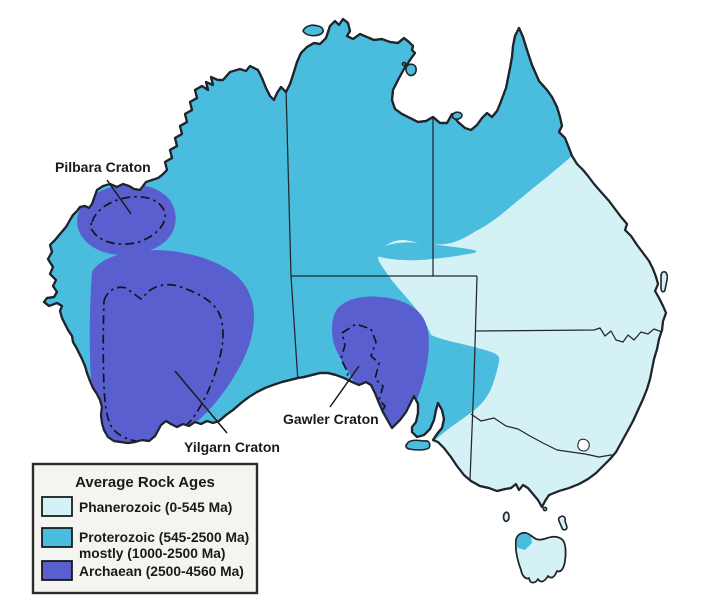 The image size is (710, 600). Describe the element at coordinates (418, 445) in the screenshot. I see `kangaroo-island` at that location.